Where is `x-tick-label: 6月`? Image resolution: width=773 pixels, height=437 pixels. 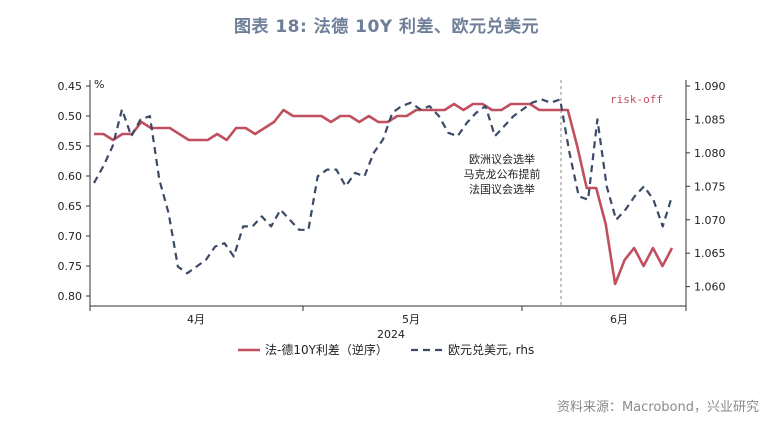
x-tick-label: 6月 is located at coordinates (619, 319).